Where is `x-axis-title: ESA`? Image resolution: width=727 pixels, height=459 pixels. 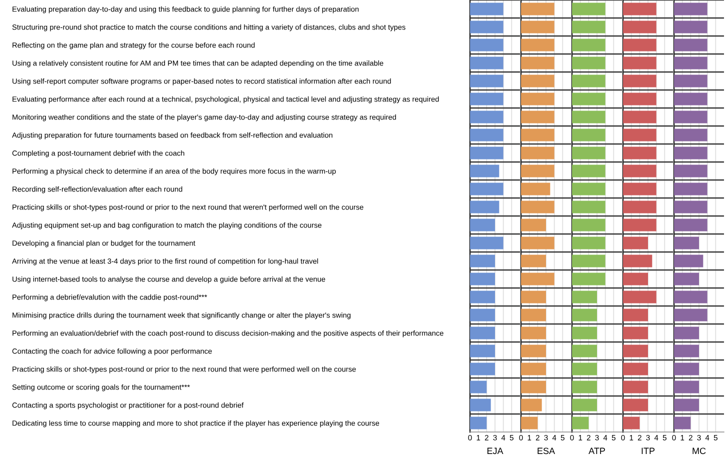 x-axis-title: ESA is located at coordinates (547, 451).